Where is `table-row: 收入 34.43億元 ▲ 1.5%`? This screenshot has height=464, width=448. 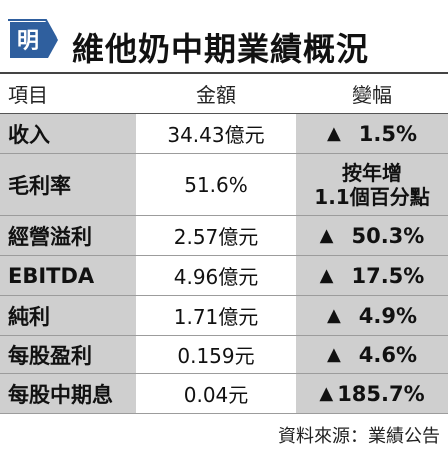
table-row: 收入 34.43億元 ▲ 1.5% is located at coordinates (224, 134).